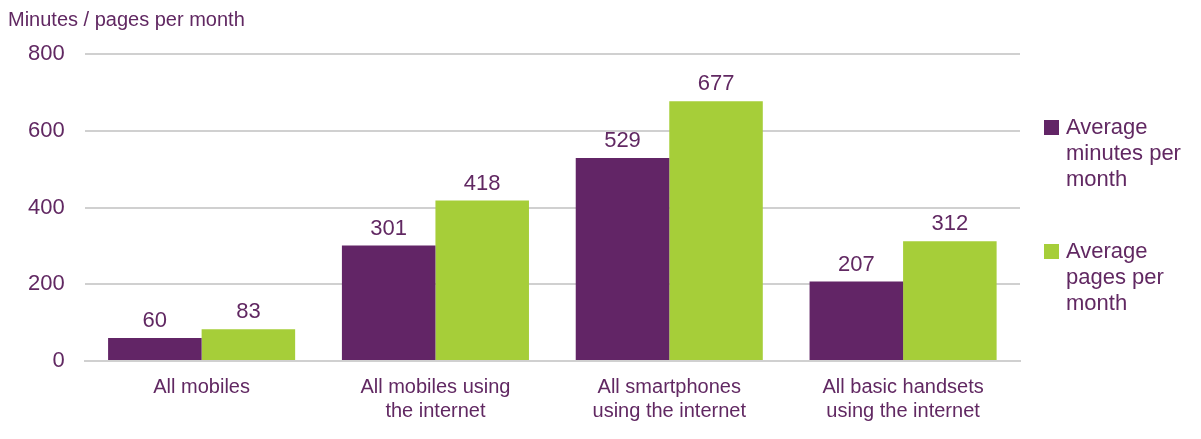 The image size is (1201, 439). What do you see at coordinates (46, 283) in the screenshot?
I see `y-tick-label: 200` at bounding box center [46, 283].